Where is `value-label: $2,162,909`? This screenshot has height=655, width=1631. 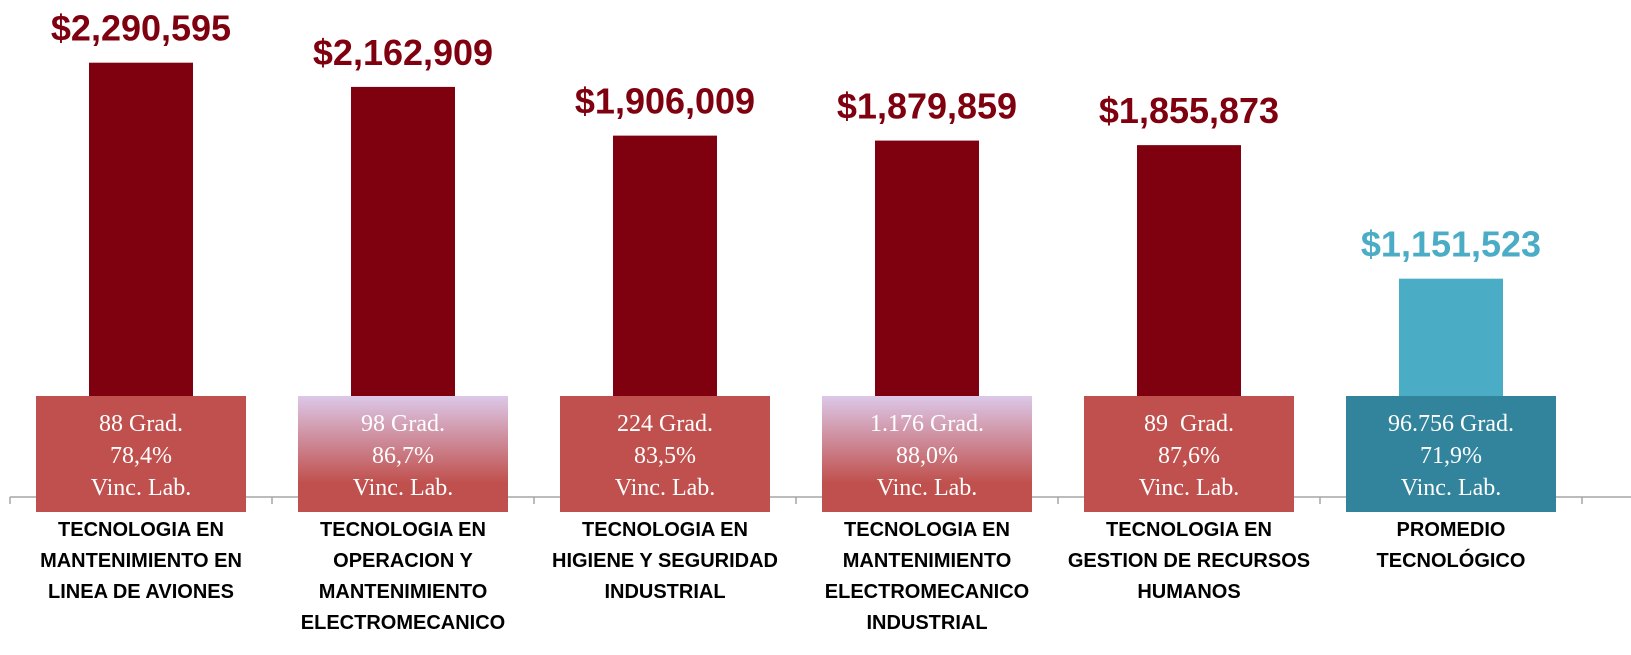 value-label: $2,162,909 is located at coordinates (403, 52).